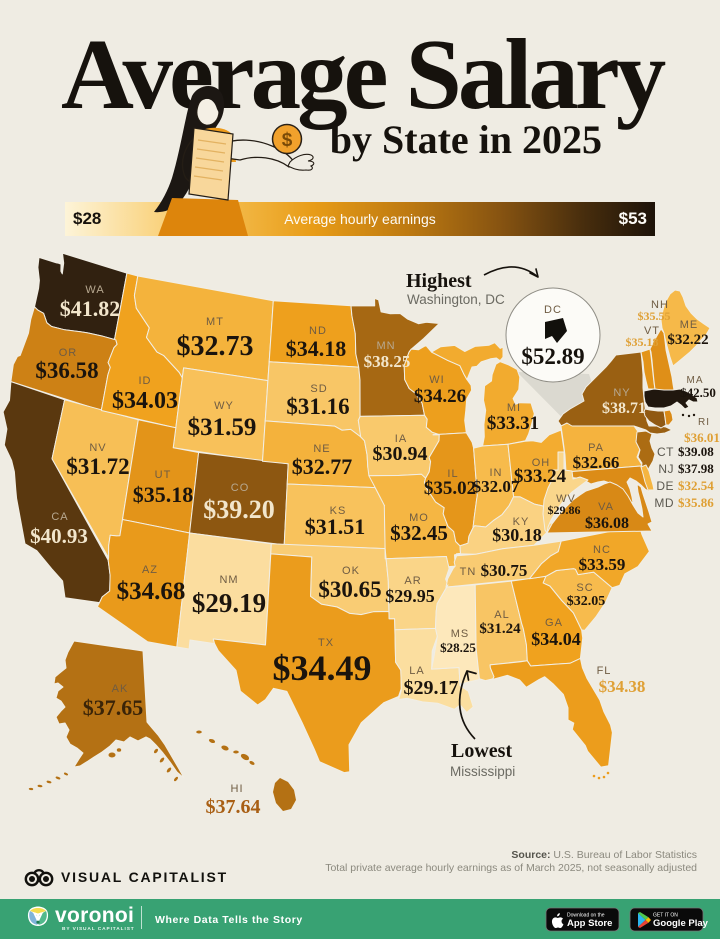  Describe the element at coordinates (90, 308) in the screenshot. I see `svg-text: $41.82` at that location.